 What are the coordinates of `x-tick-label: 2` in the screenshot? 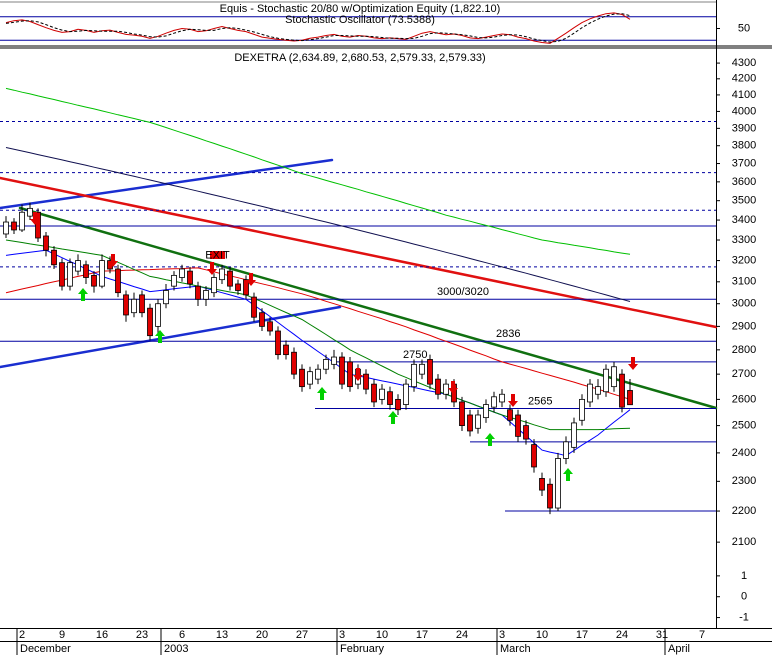 It's located at (22, 635).